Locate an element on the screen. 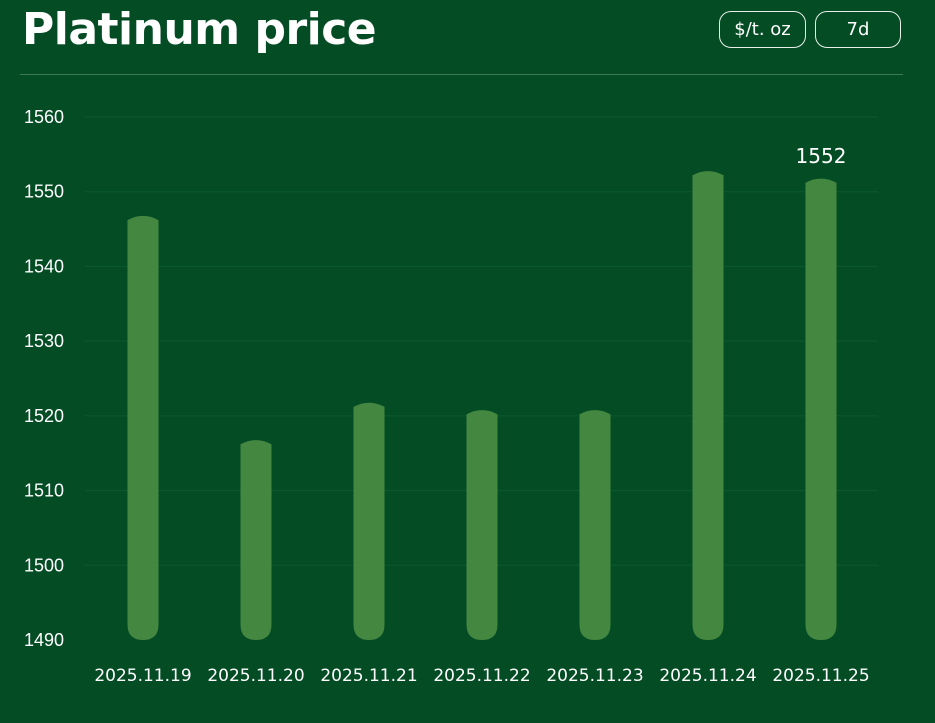 The width and height of the screenshot is (935, 723). bar-2025.11.25 is located at coordinates (821, 409).